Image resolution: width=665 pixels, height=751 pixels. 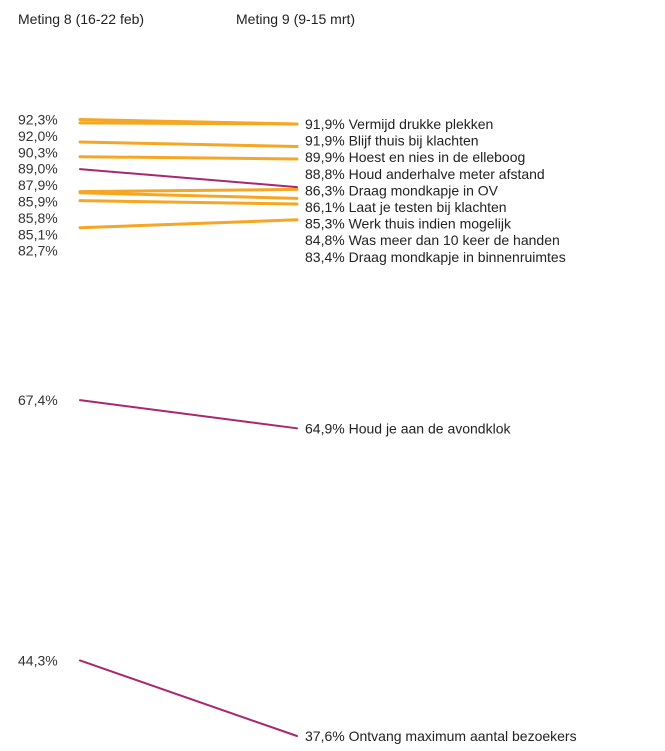 I want to click on left-value-label: 92,3%, so click(x=38, y=120).